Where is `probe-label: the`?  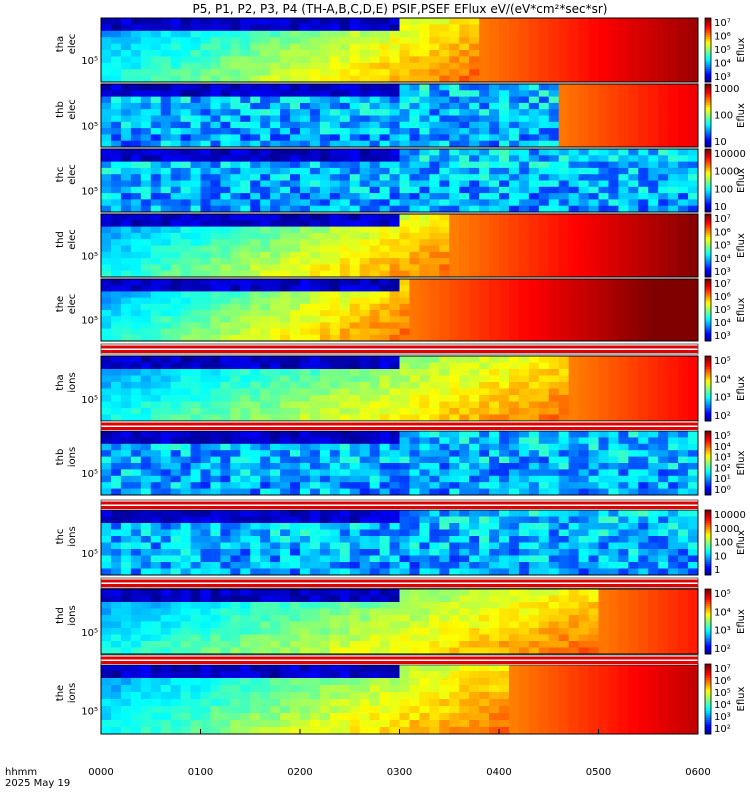 probe-label: the is located at coordinates (60, 304).